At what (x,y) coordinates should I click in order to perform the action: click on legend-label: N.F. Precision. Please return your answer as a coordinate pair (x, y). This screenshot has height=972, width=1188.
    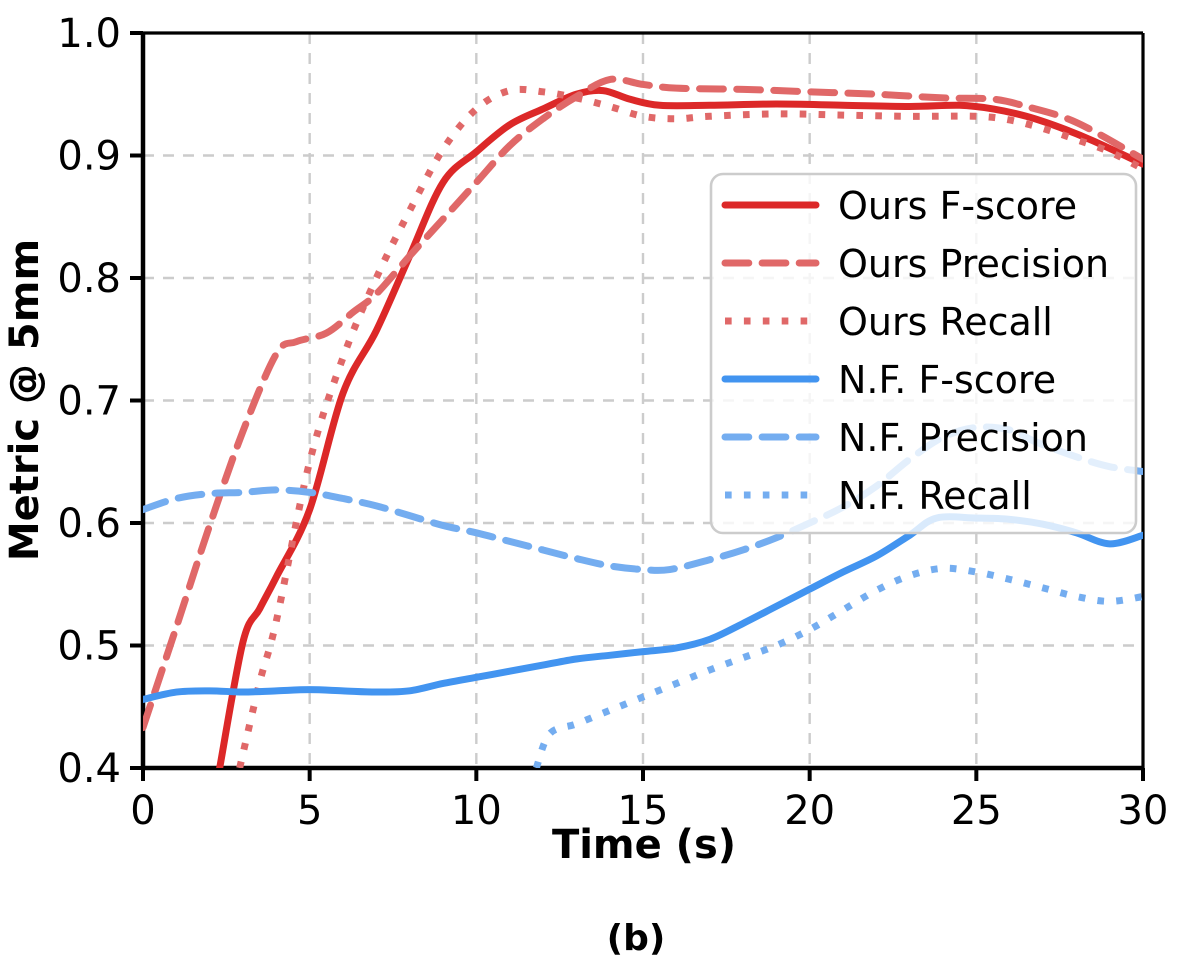
    Looking at the image, I should click on (963, 438).